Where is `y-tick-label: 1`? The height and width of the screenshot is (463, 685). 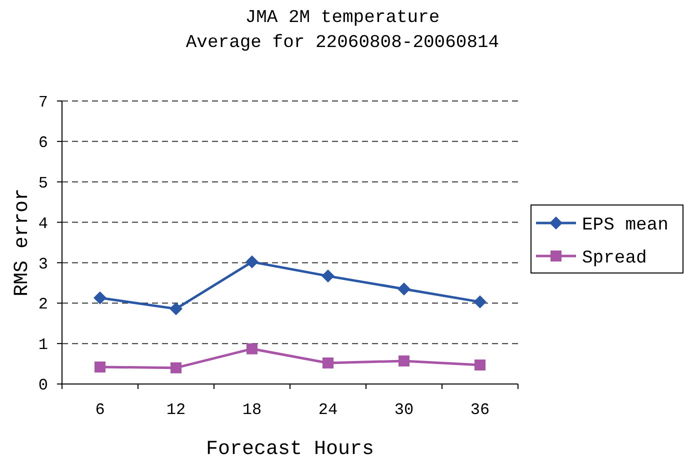
y-tick-label: 1 is located at coordinates (43, 345).